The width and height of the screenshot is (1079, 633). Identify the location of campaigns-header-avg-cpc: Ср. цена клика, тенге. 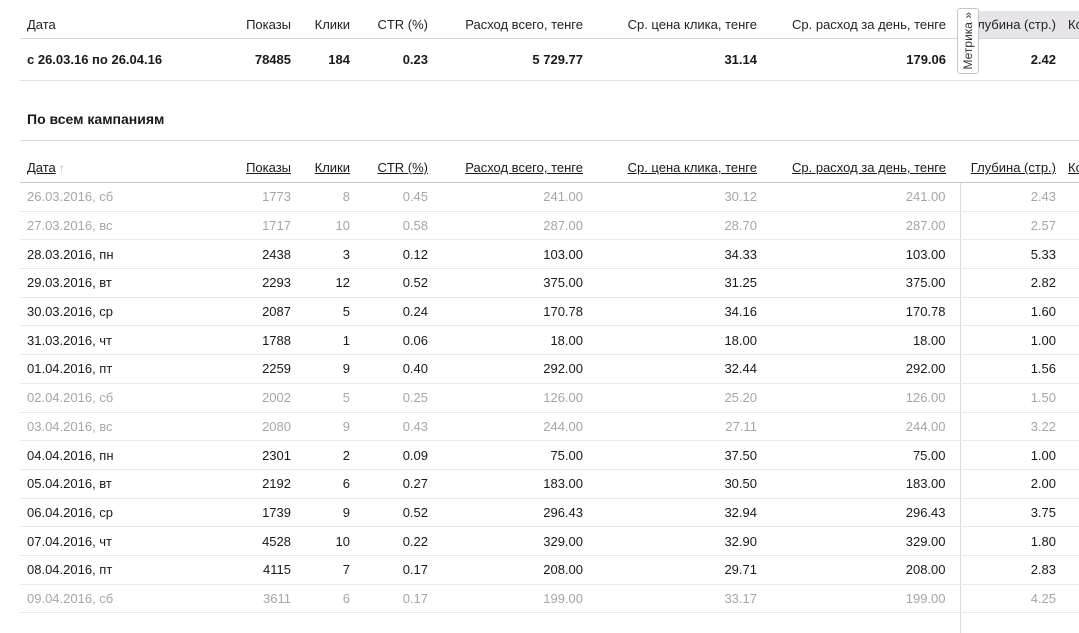
(670, 162).